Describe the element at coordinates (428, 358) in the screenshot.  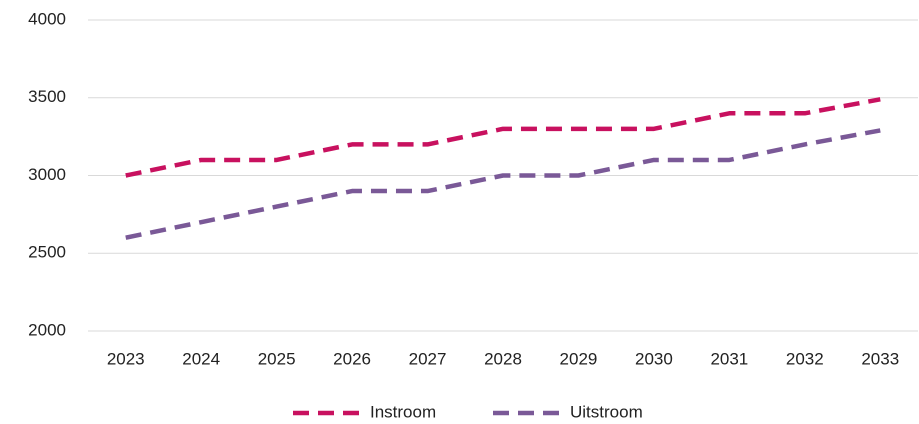
I see `x-tick-label: 2027` at that location.